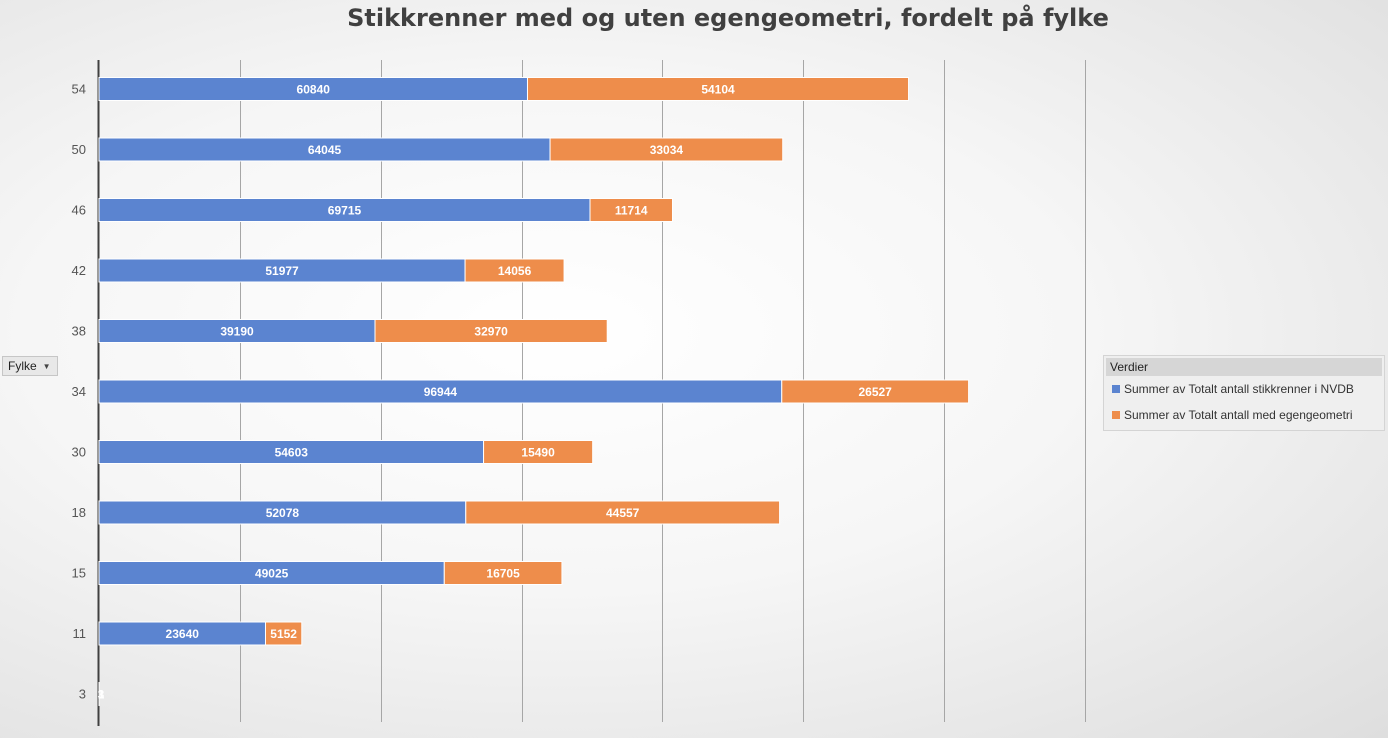 The width and height of the screenshot is (1388, 738). I want to click on y-tick-label: 38, so click(79, 331).